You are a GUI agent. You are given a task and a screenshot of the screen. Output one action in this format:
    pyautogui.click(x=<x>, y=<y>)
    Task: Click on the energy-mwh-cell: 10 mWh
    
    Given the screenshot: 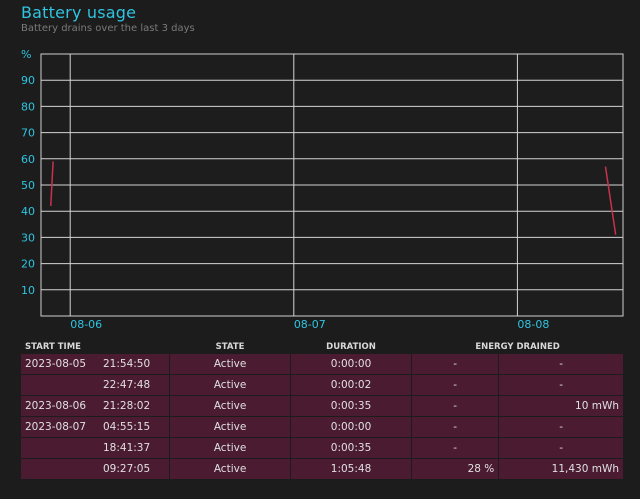 What is the action you would take?
    pyautogui.click(x=561, y=406)
    